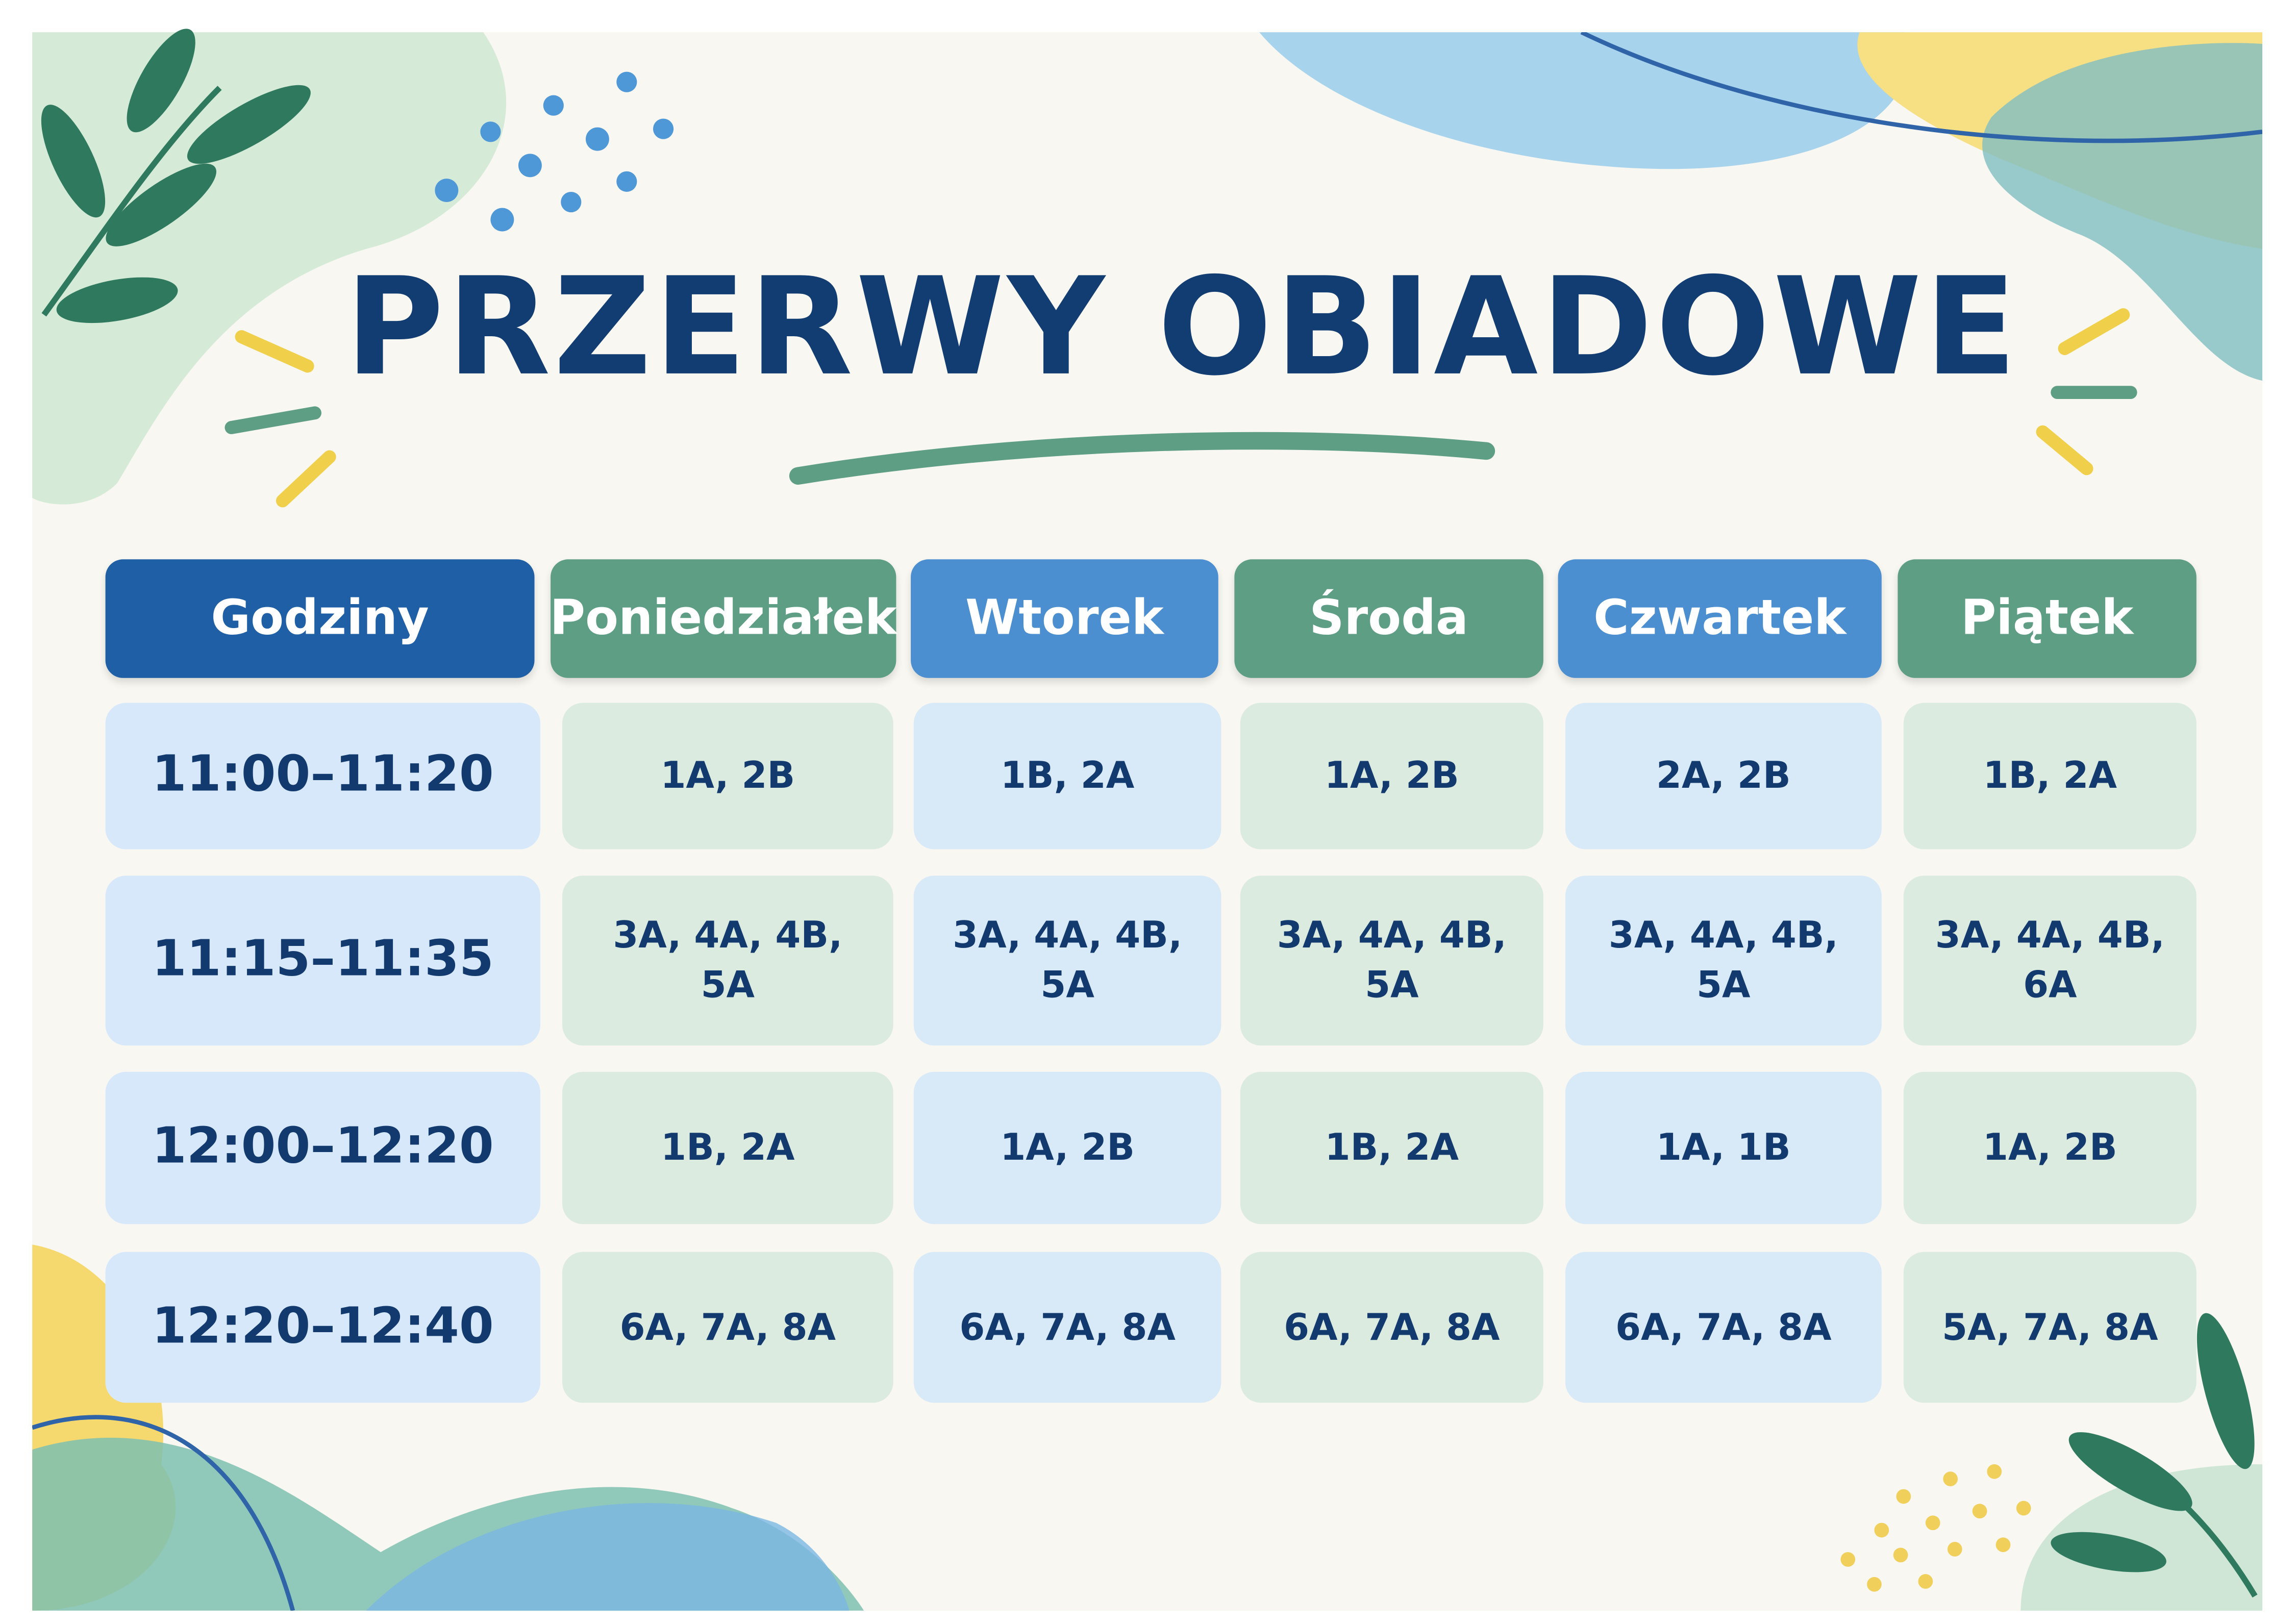  Describe the element at coordinates (2047, 618) in the screenshot. I see `column-header: Piątek` at that location.